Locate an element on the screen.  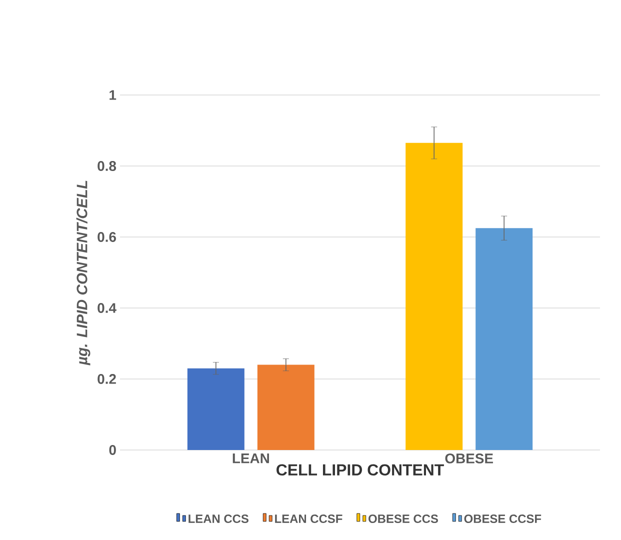
y-tick-label: 0.4 is located at coordinates (107, 308).